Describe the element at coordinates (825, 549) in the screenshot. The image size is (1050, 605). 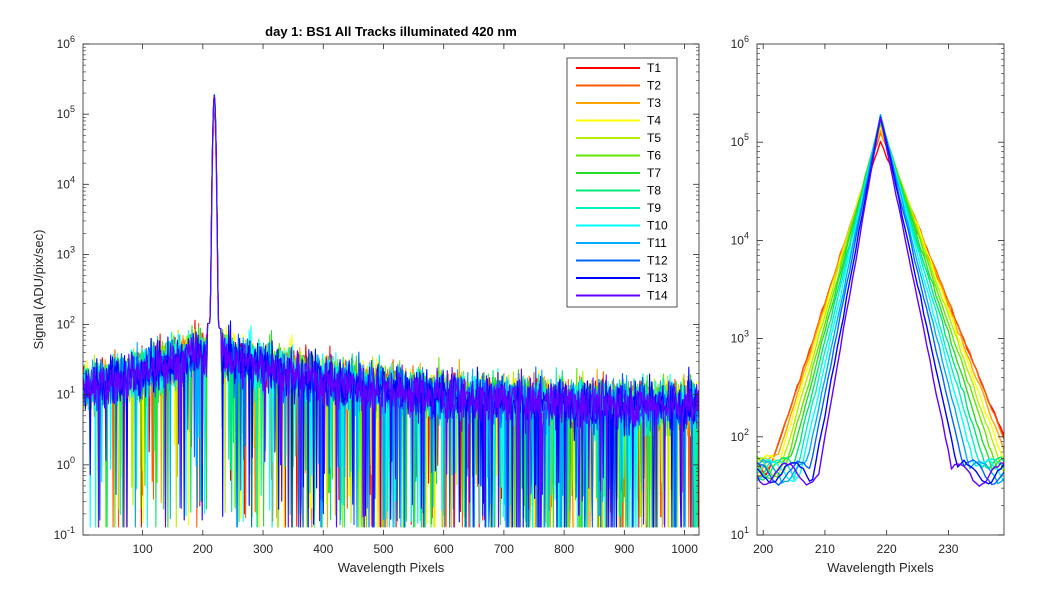
I see `right-x-tick-label: 210` at that location.